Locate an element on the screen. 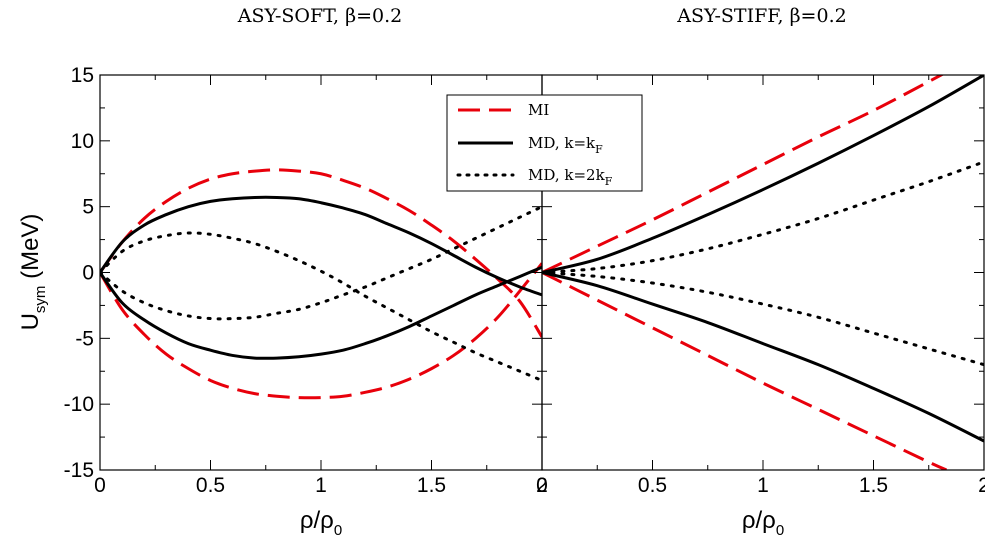 Image resolution: width=985 pixels, height=539 pixels. svg-text: Usym (MeV) is located at coordinates (33, 272).